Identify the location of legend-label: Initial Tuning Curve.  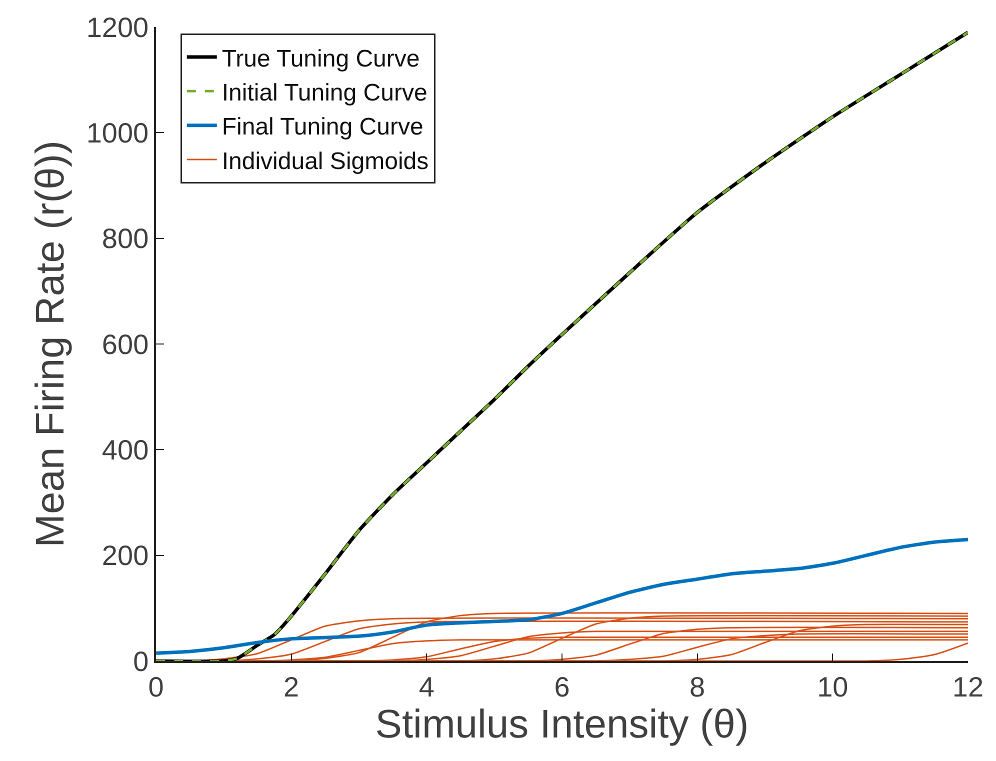
(325, 93).